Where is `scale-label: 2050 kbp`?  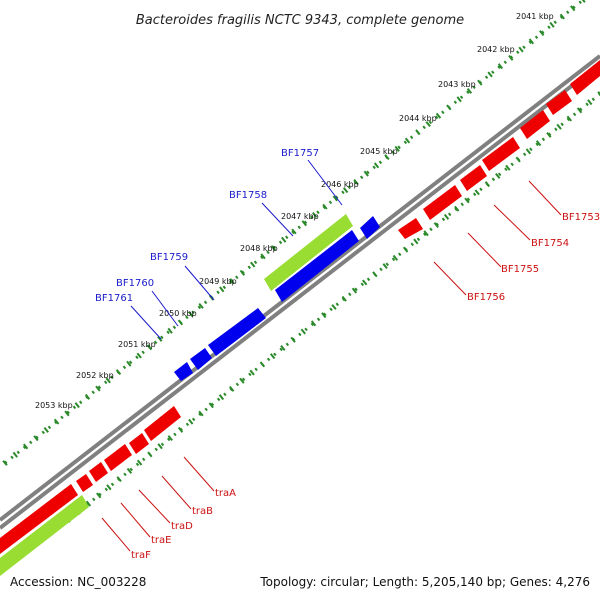
scale-label: 2050 kbp is located at coordinates (178, 313).